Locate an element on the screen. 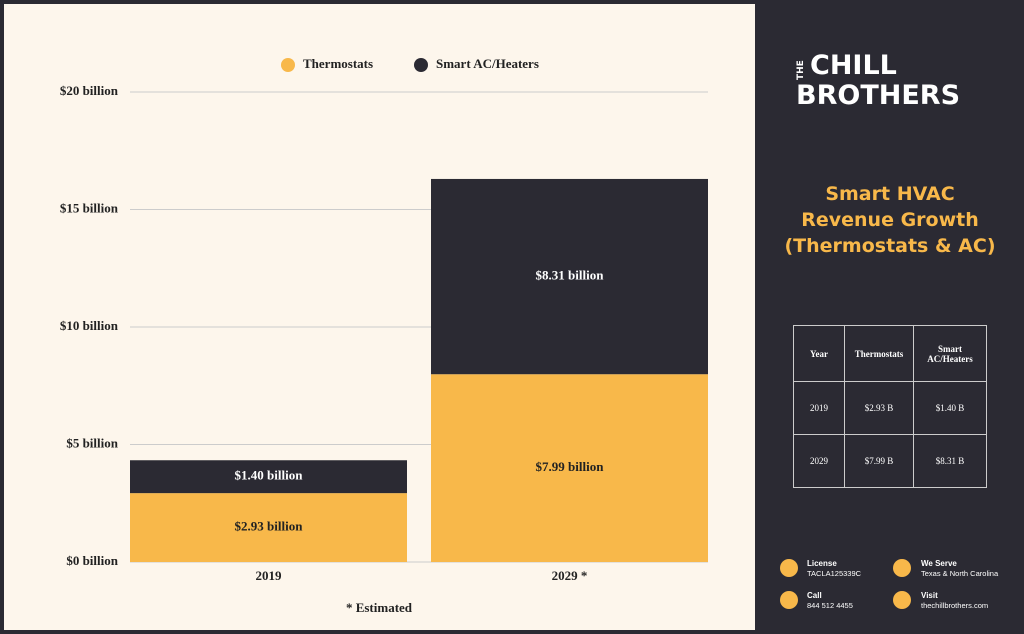 The width and height of the screenshot is (1024, 634). legend-label: Smart AC/Heaters is located at coordinates (487, 63).